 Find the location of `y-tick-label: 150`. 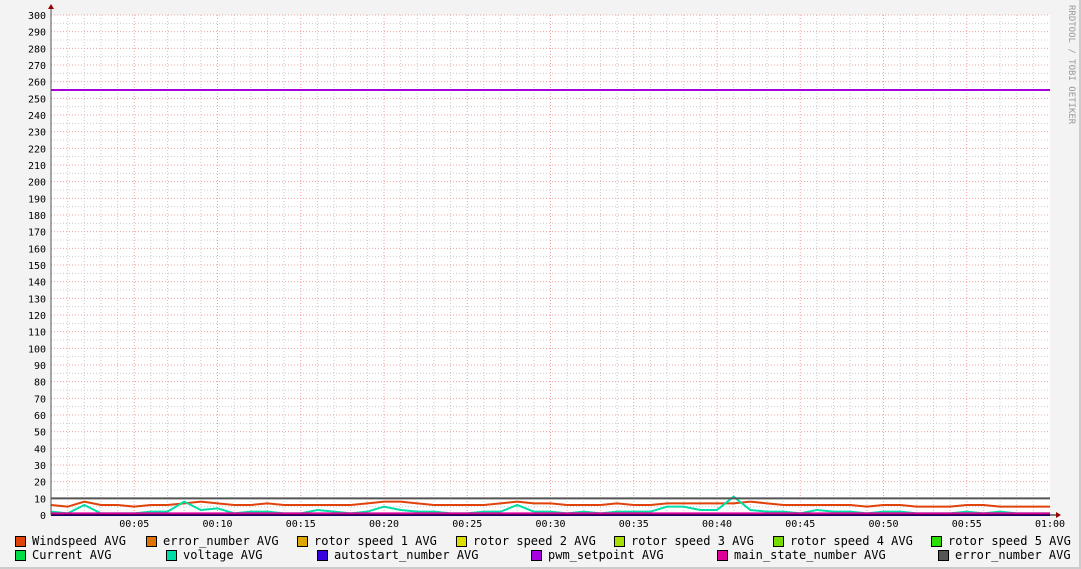

y-tick-label: 150 is located at coordinates (37, 266).